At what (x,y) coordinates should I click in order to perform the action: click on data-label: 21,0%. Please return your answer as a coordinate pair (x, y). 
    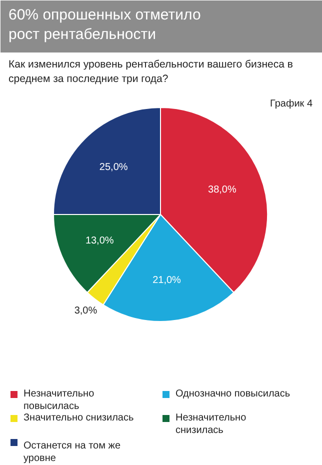
    Looking at the image, I should click on (167, 280).